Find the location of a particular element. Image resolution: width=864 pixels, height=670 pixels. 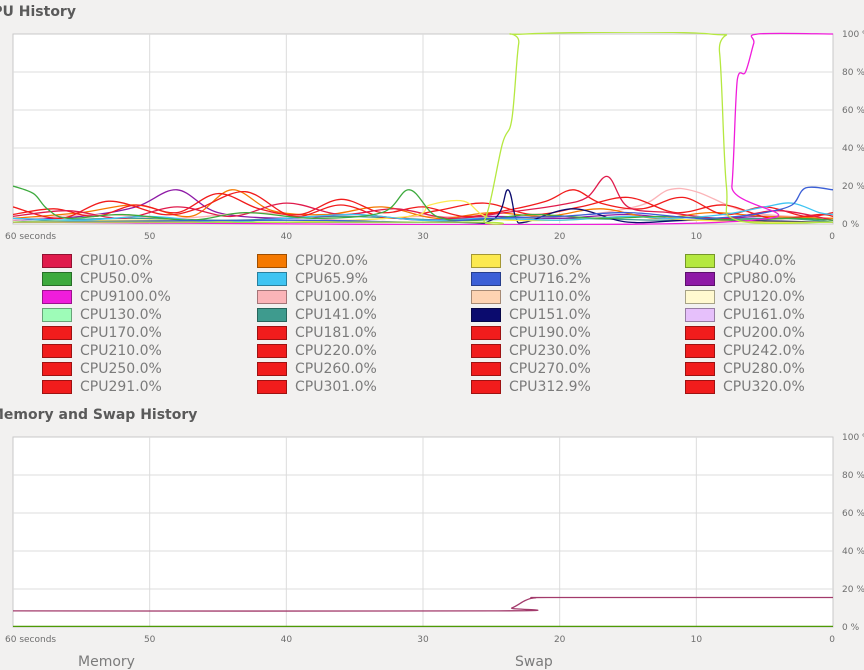

mem-x-tick-label: 40 is located at coordinates (287, 640).